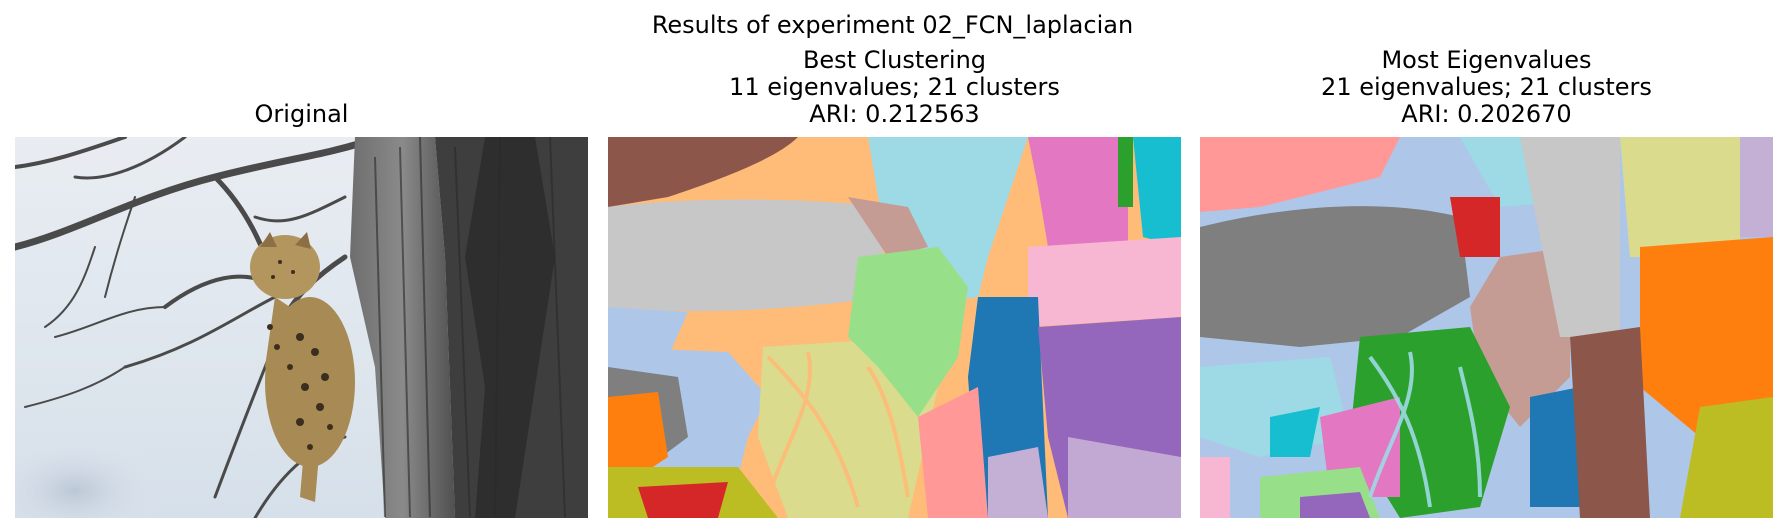  Describe the element at coordinates (894, 114) in the screenshot. I see `panel-best-clustering-title-line3: ARI: 0.212563` at that location.